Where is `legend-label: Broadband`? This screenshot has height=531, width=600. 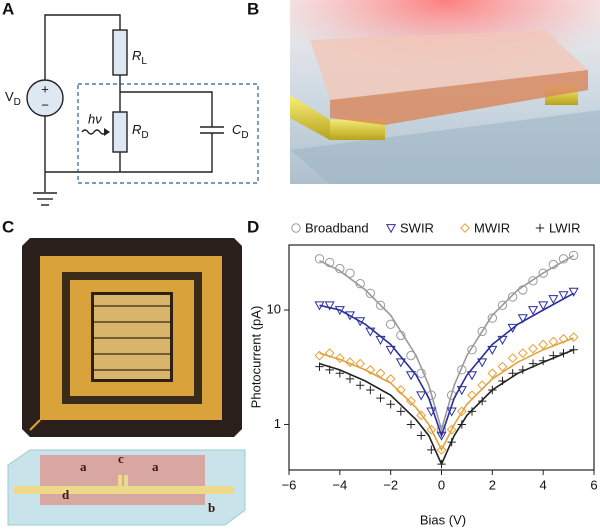
legend-label: Broadband is located at coordinates (337, 227).